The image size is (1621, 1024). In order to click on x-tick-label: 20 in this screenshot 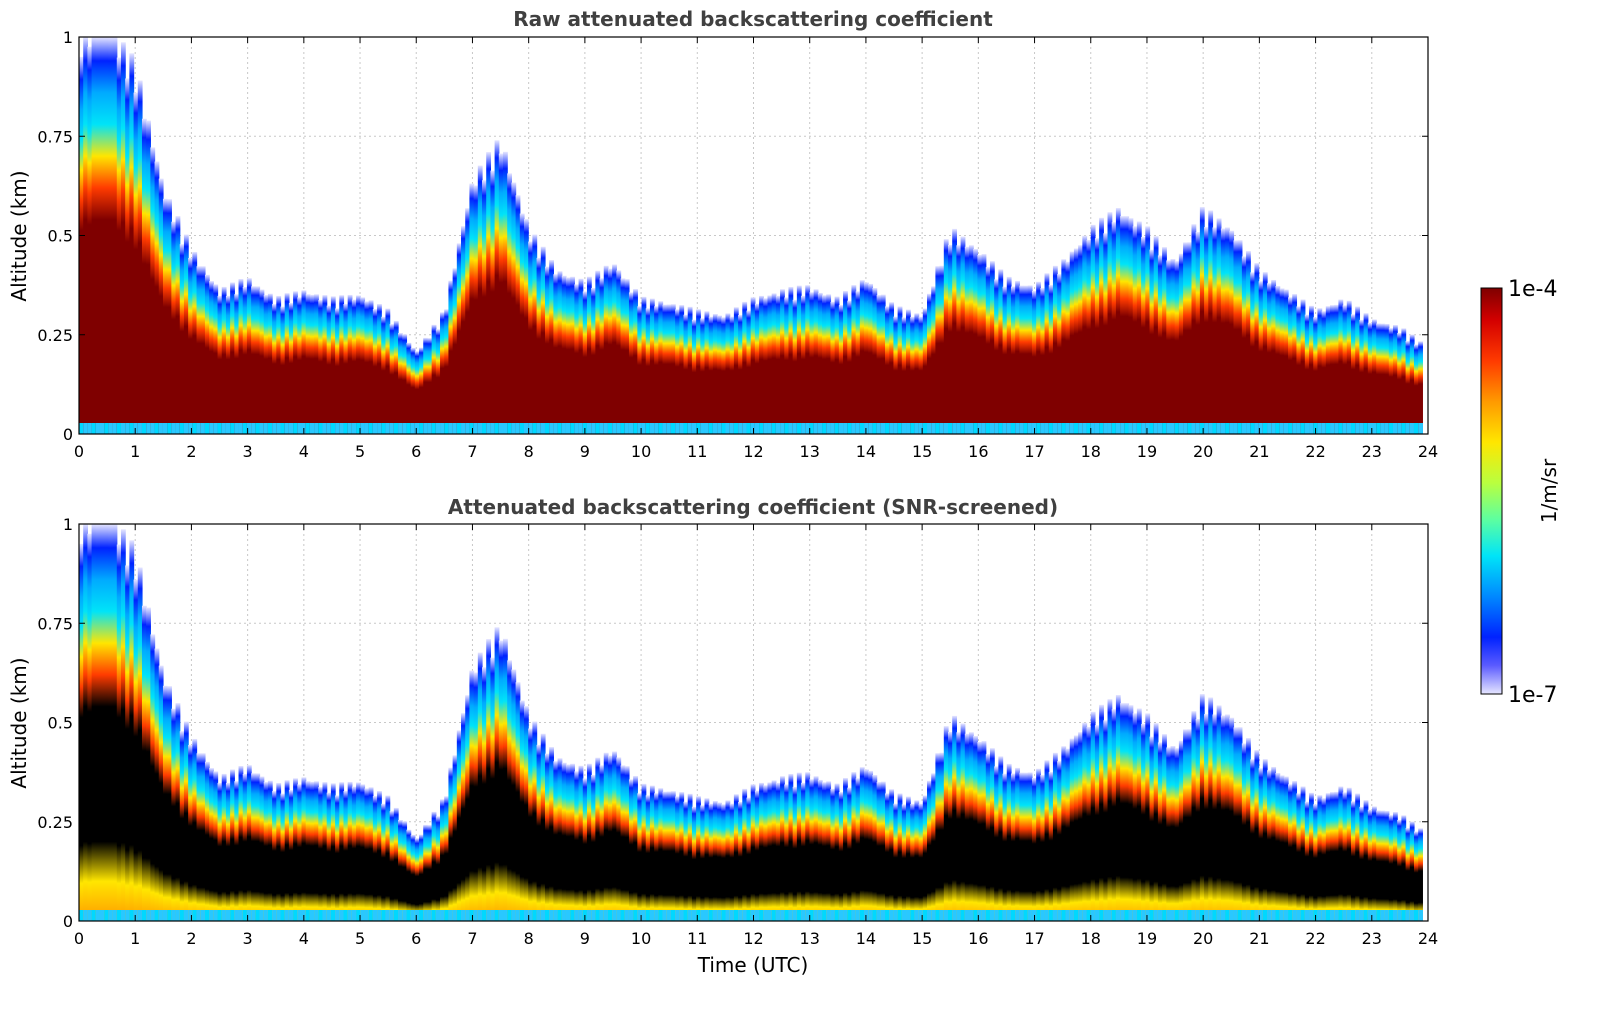, I will do `click(1203, 451)`.